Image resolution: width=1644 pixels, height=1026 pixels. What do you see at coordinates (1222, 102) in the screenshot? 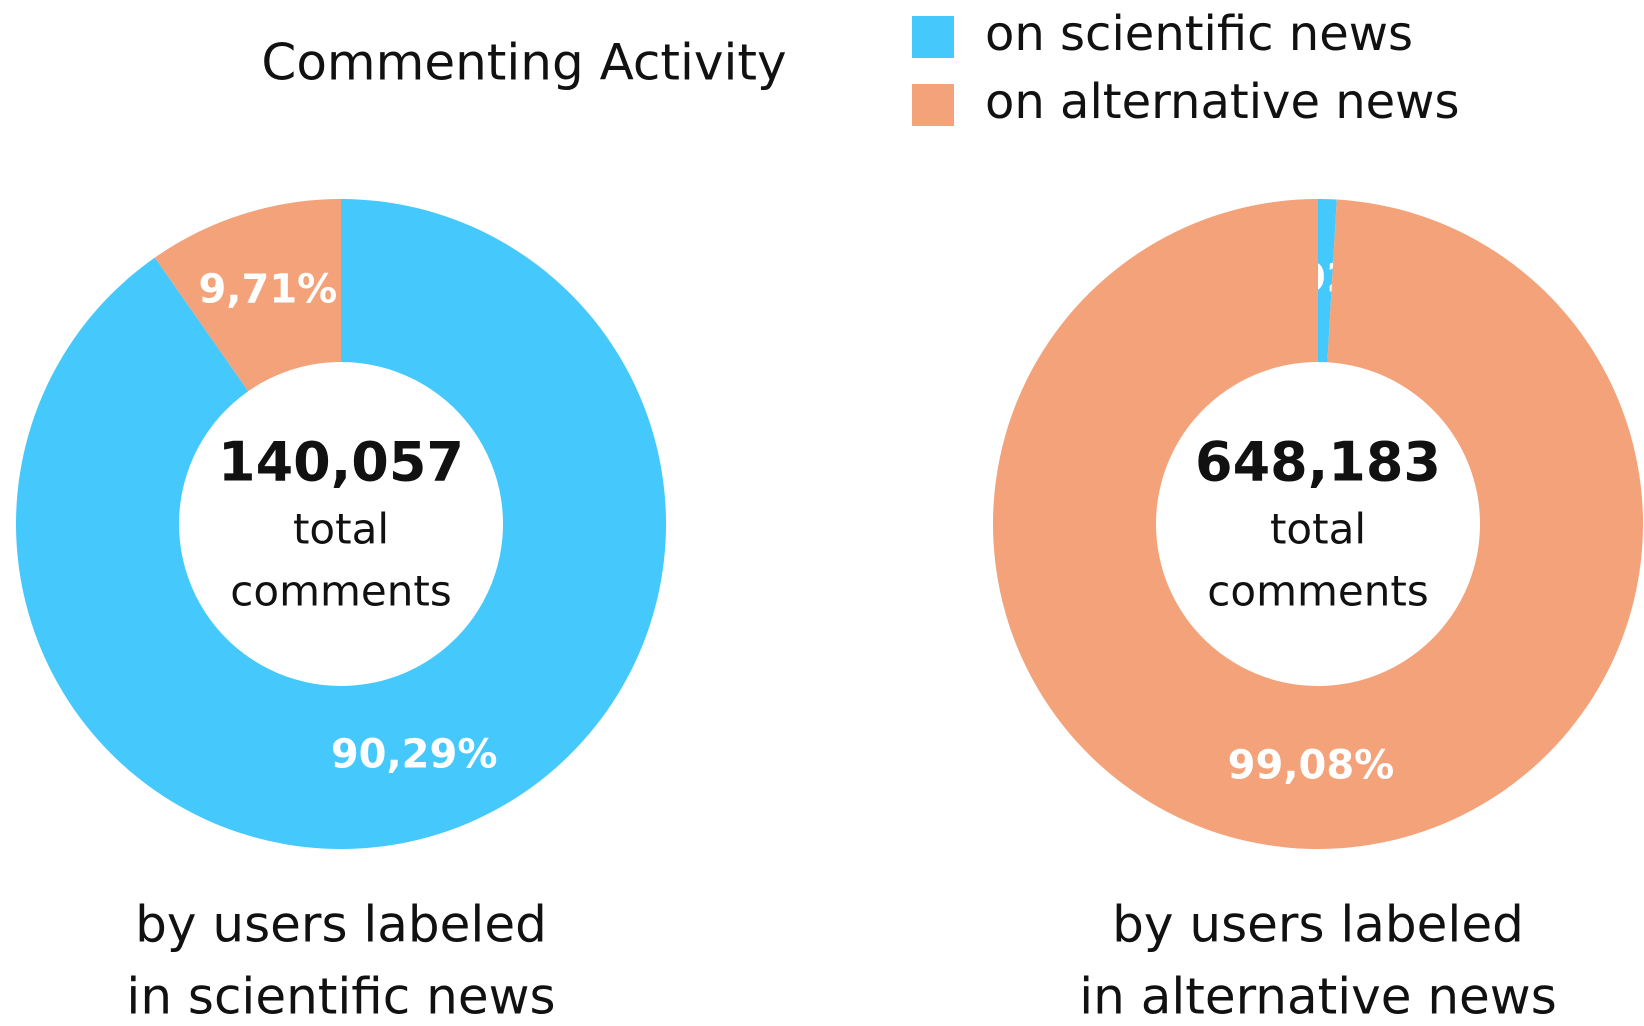
I see `legend-label: on alternative news` at bounding box center [1222, 102].